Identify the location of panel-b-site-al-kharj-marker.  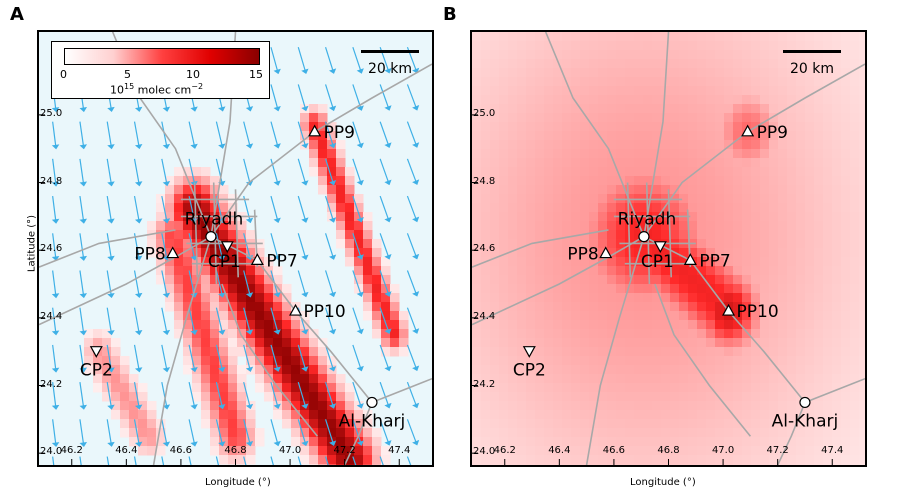
(805, 402).